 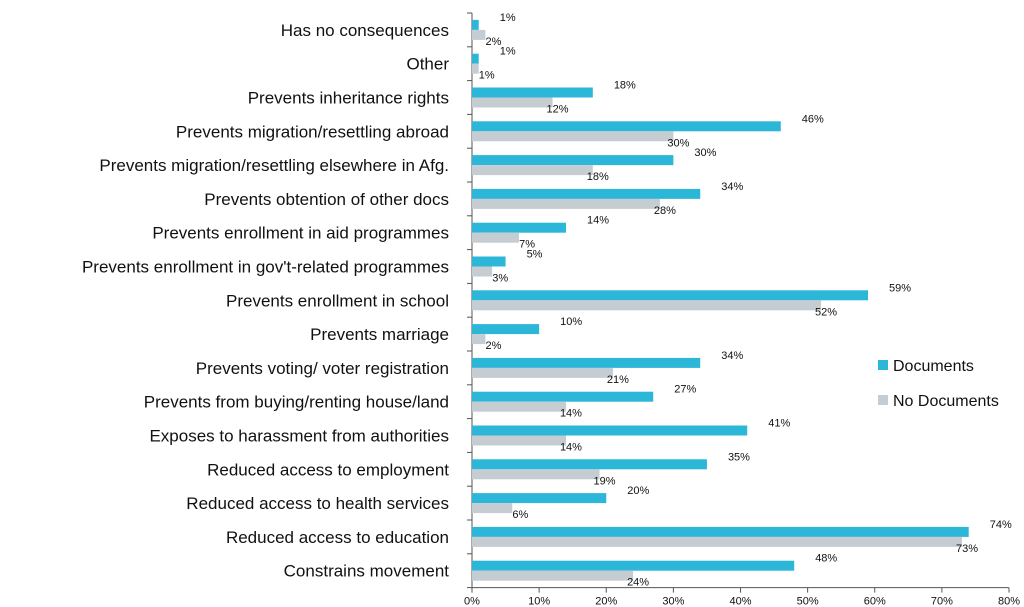 What do you see at coordinates (933, 366) in the screenshot?
I see `legend-label-documents: Documents` at bounding box center [933, 366].